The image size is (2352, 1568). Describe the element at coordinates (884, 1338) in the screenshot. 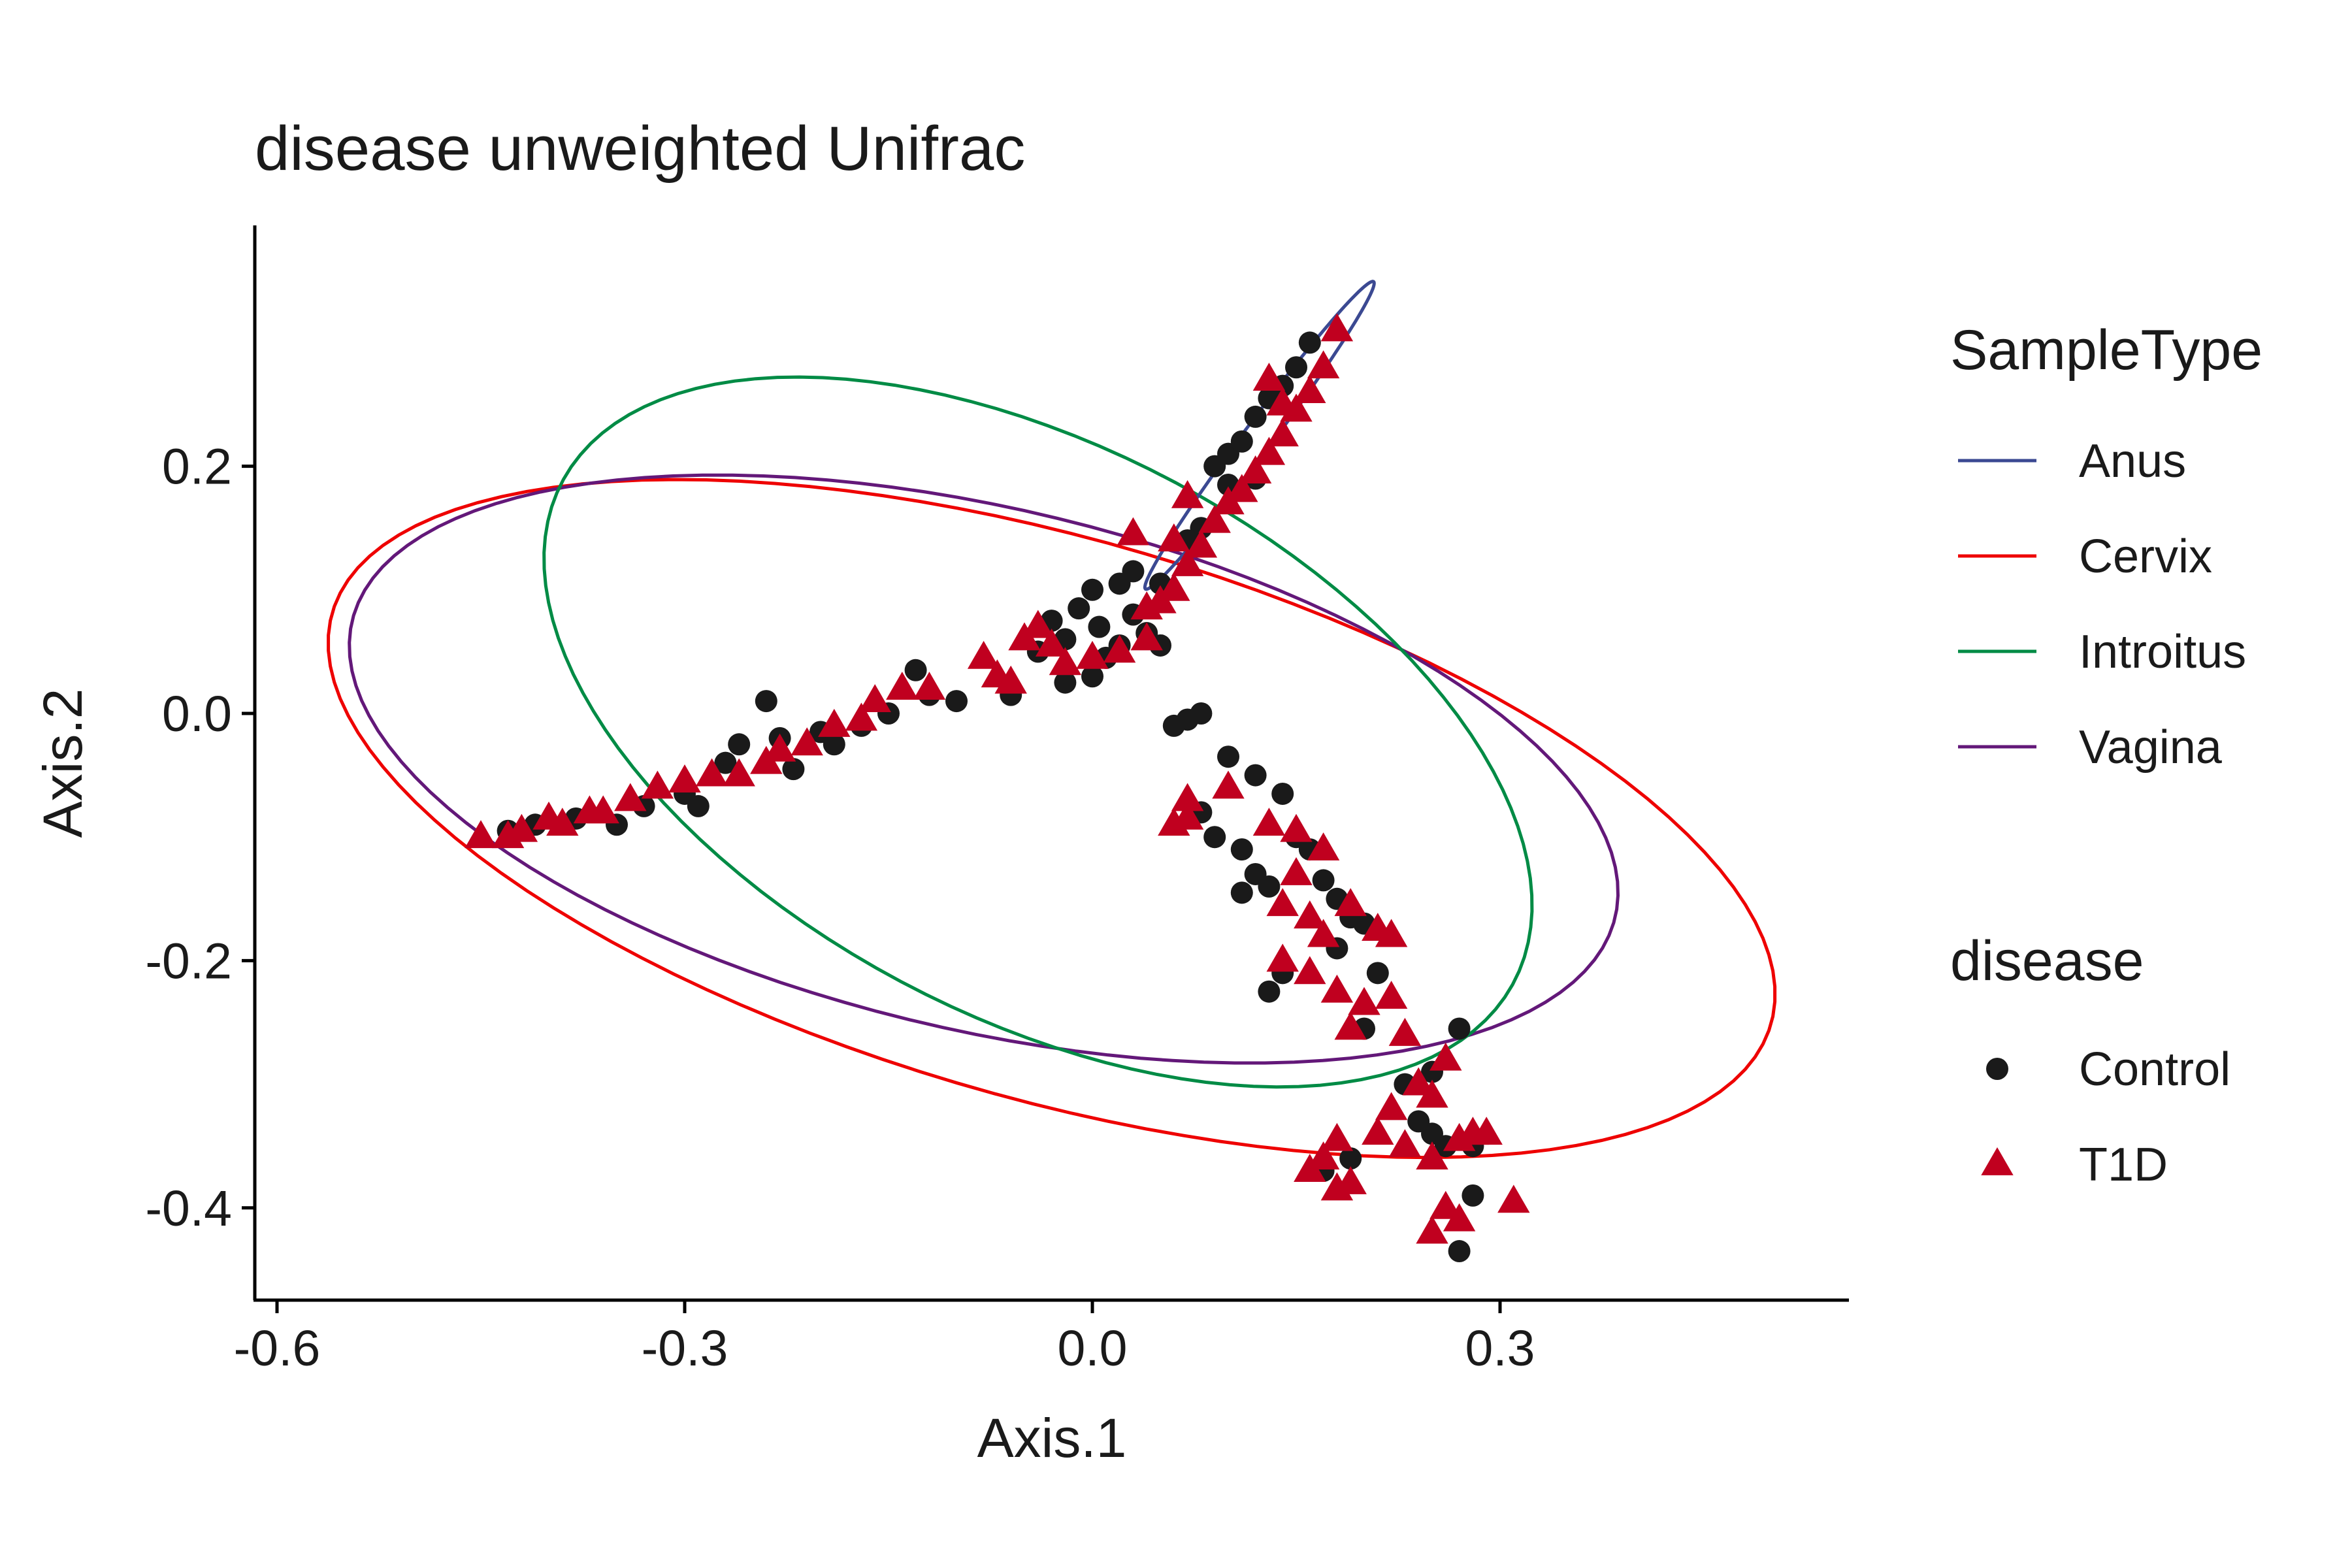

I see `x-axis-ticks: -0.6 -0.3 0.0 0.3` at that location.